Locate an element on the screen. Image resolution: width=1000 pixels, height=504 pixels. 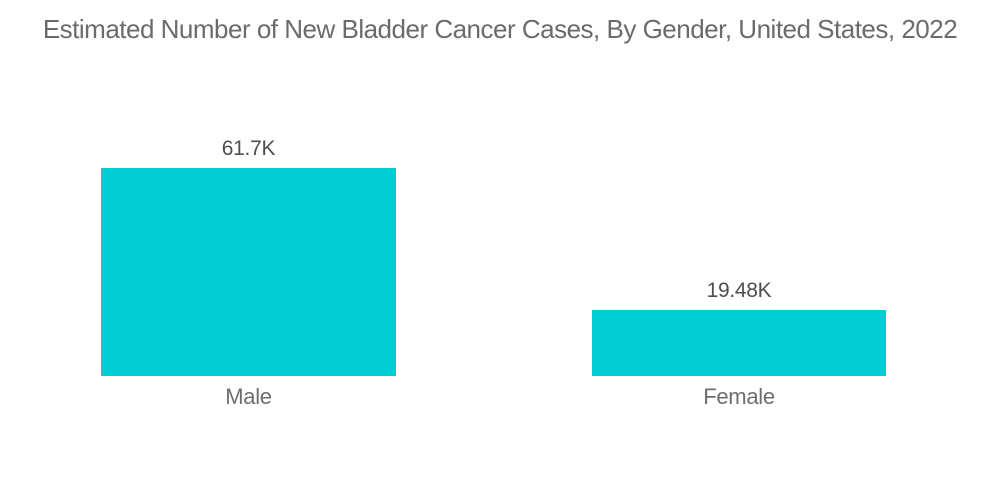
bar-value-label: 19.48K is located at coordinates (739, 290).